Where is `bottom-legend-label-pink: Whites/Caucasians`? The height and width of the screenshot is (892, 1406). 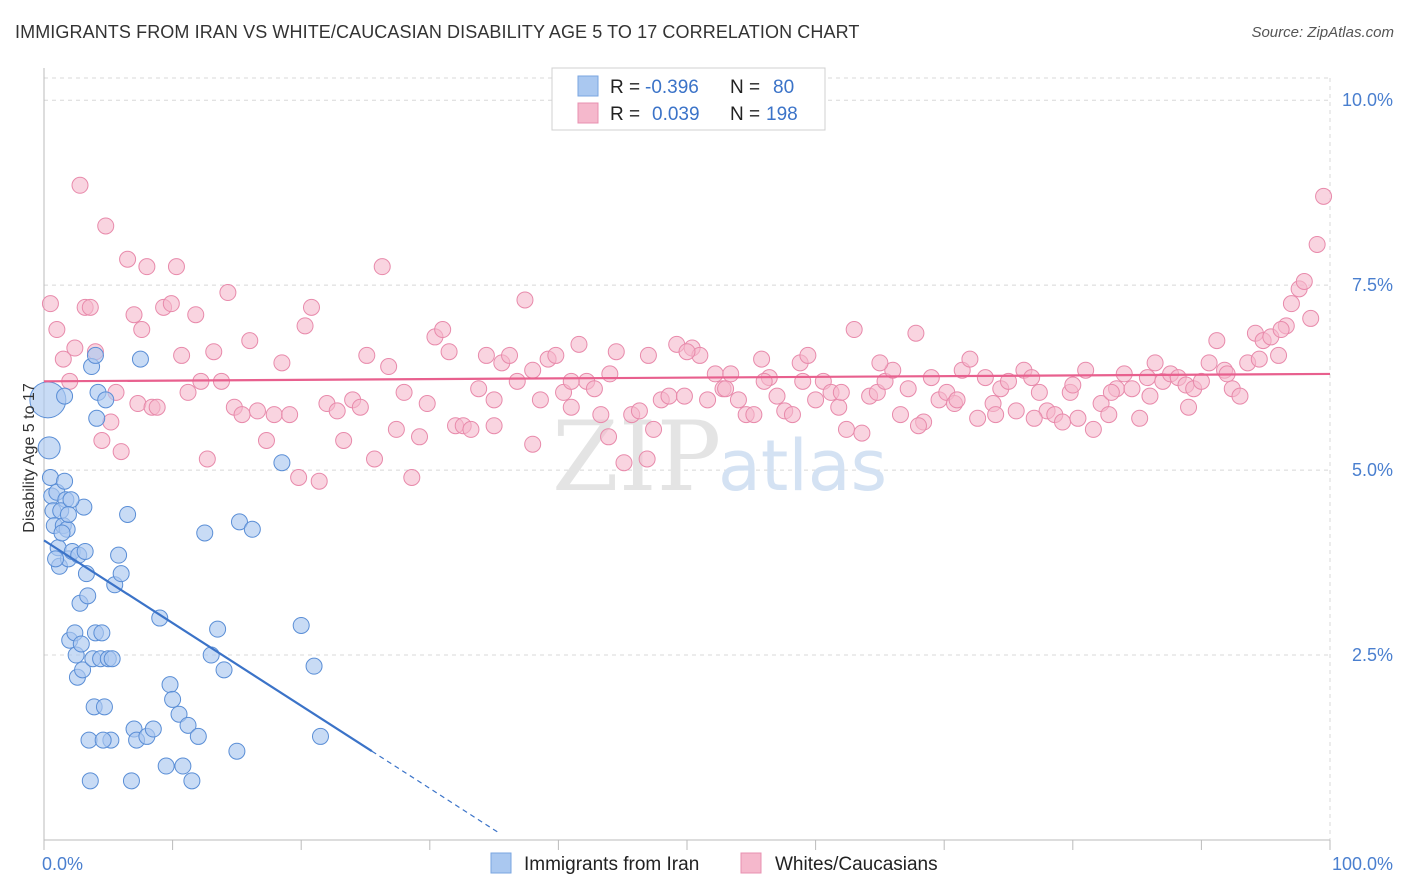 bottom-legend-label-pink: Whites/Caucasians is located at coordinates (856, 864).